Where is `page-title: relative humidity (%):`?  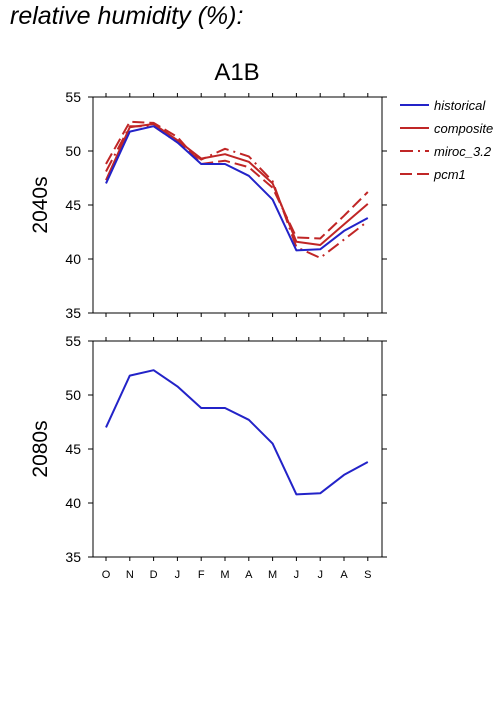
page-title: relative humidity (%): is located at coordinates (127, 16).